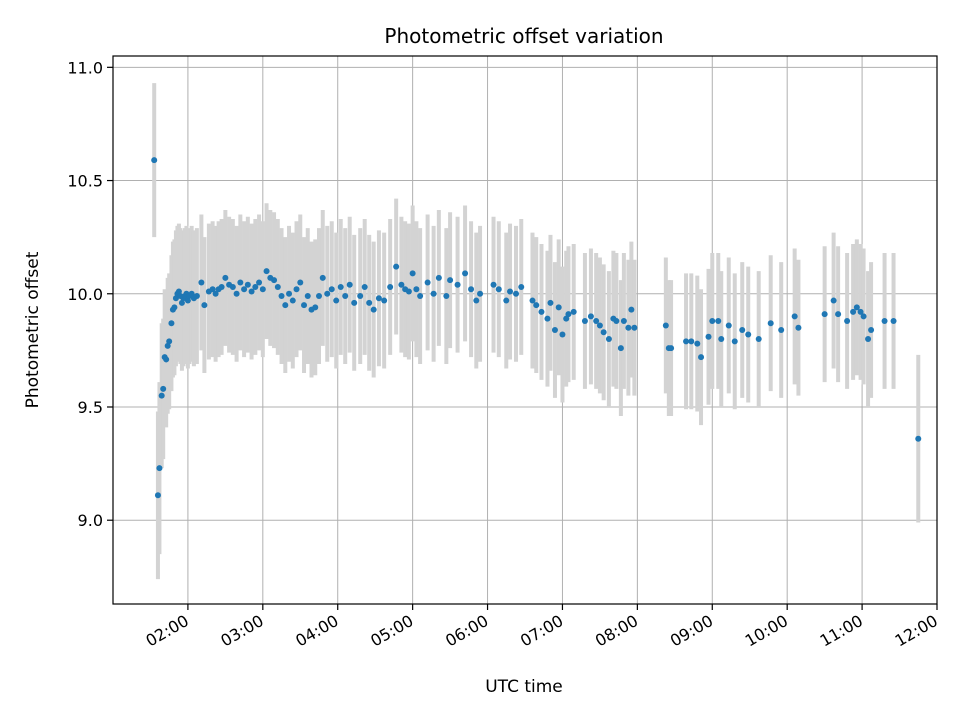 This screenshot has height=720, width=960. Describe the element at coordinates (316, 631) in the screenshot. I see `x-tick-label: 04:00` at that location.